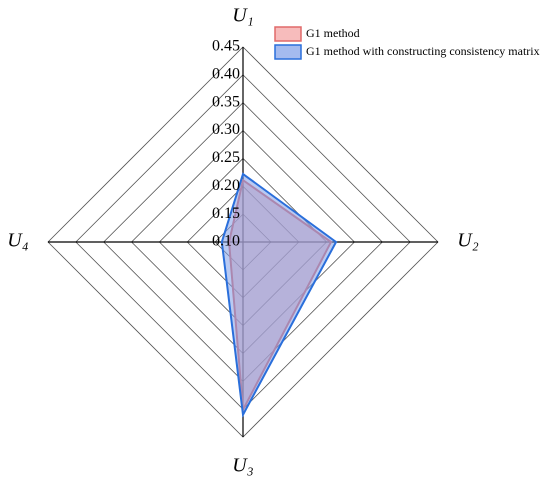 The width and height of the screenshot is (550, 486). Describe the element at coordinates (226, 129) in the screenshot. I see `r-tick-label: 0.30` at that location.